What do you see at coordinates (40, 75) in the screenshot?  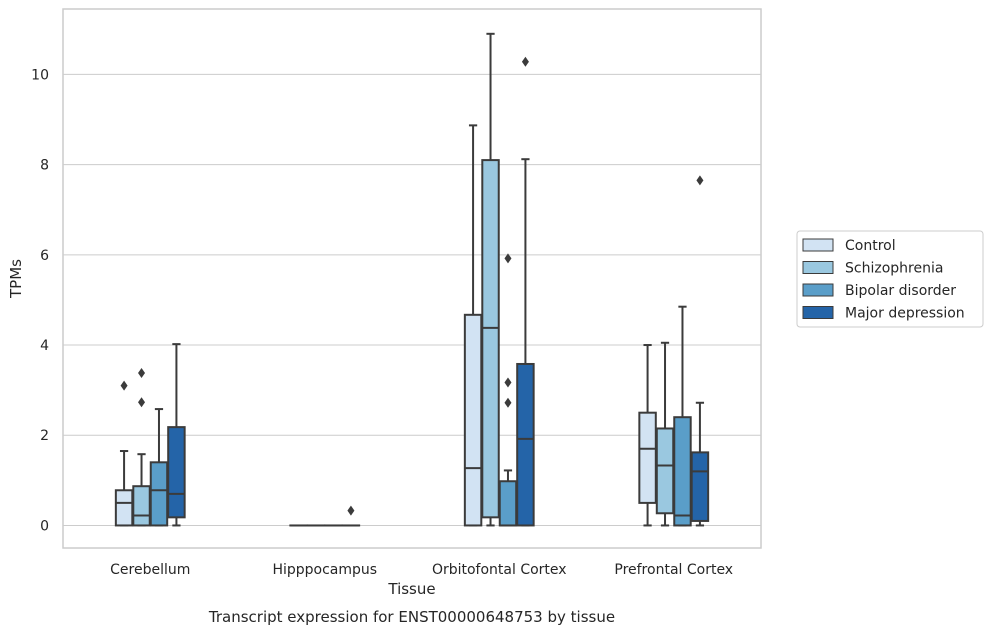 I see `y-tick-label: 10` at bounding box center [40, 75].